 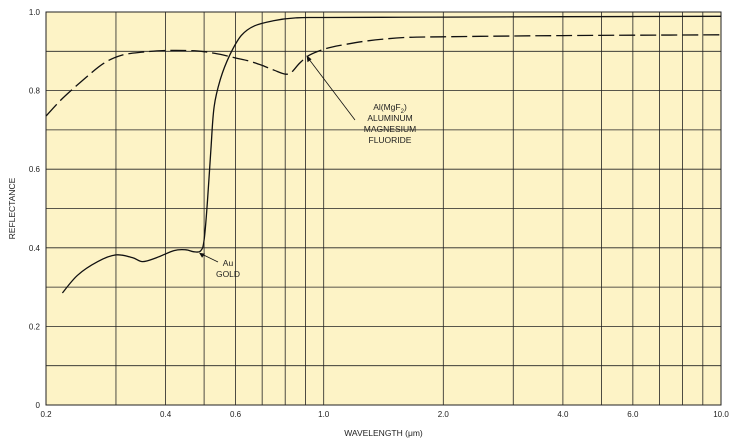 What do you see at coordinates (236, 414) in the screenshot?
I see `x-tick-label: 0.6` at bounding box center [236, 414].